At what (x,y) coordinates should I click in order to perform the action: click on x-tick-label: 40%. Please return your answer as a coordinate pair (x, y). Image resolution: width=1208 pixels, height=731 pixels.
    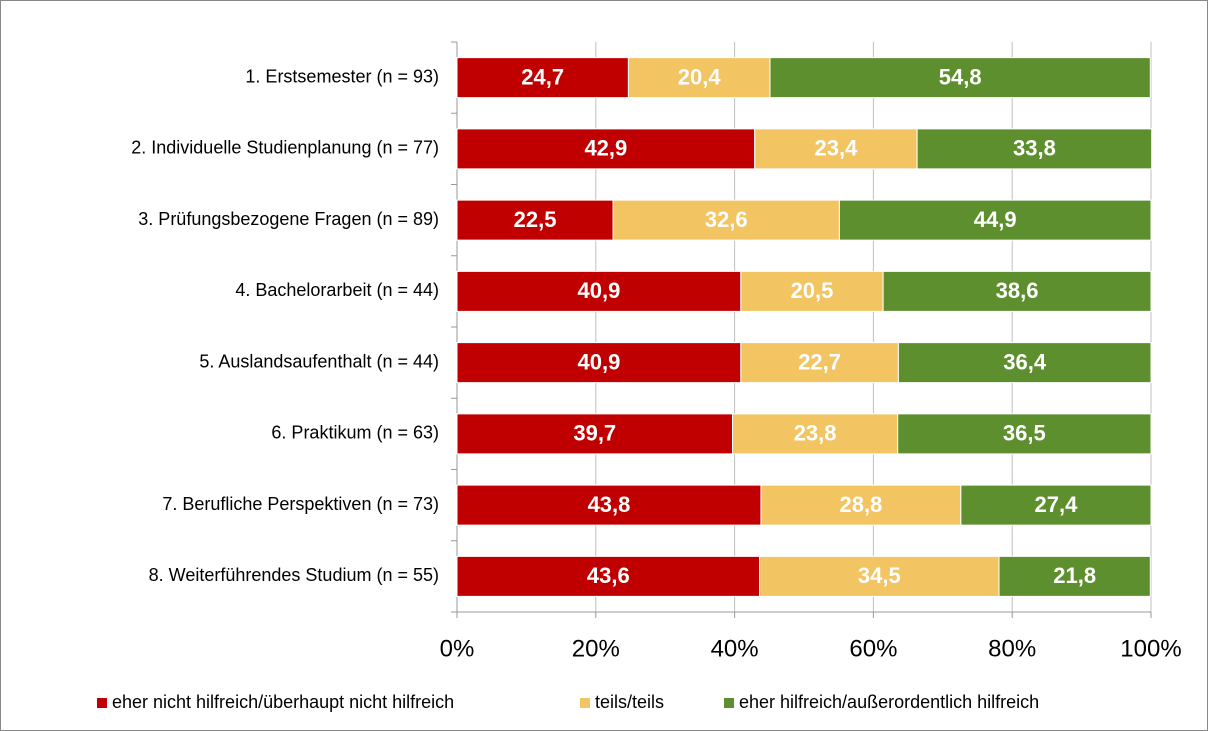
    Looking at the image, I should click on (735, 648).